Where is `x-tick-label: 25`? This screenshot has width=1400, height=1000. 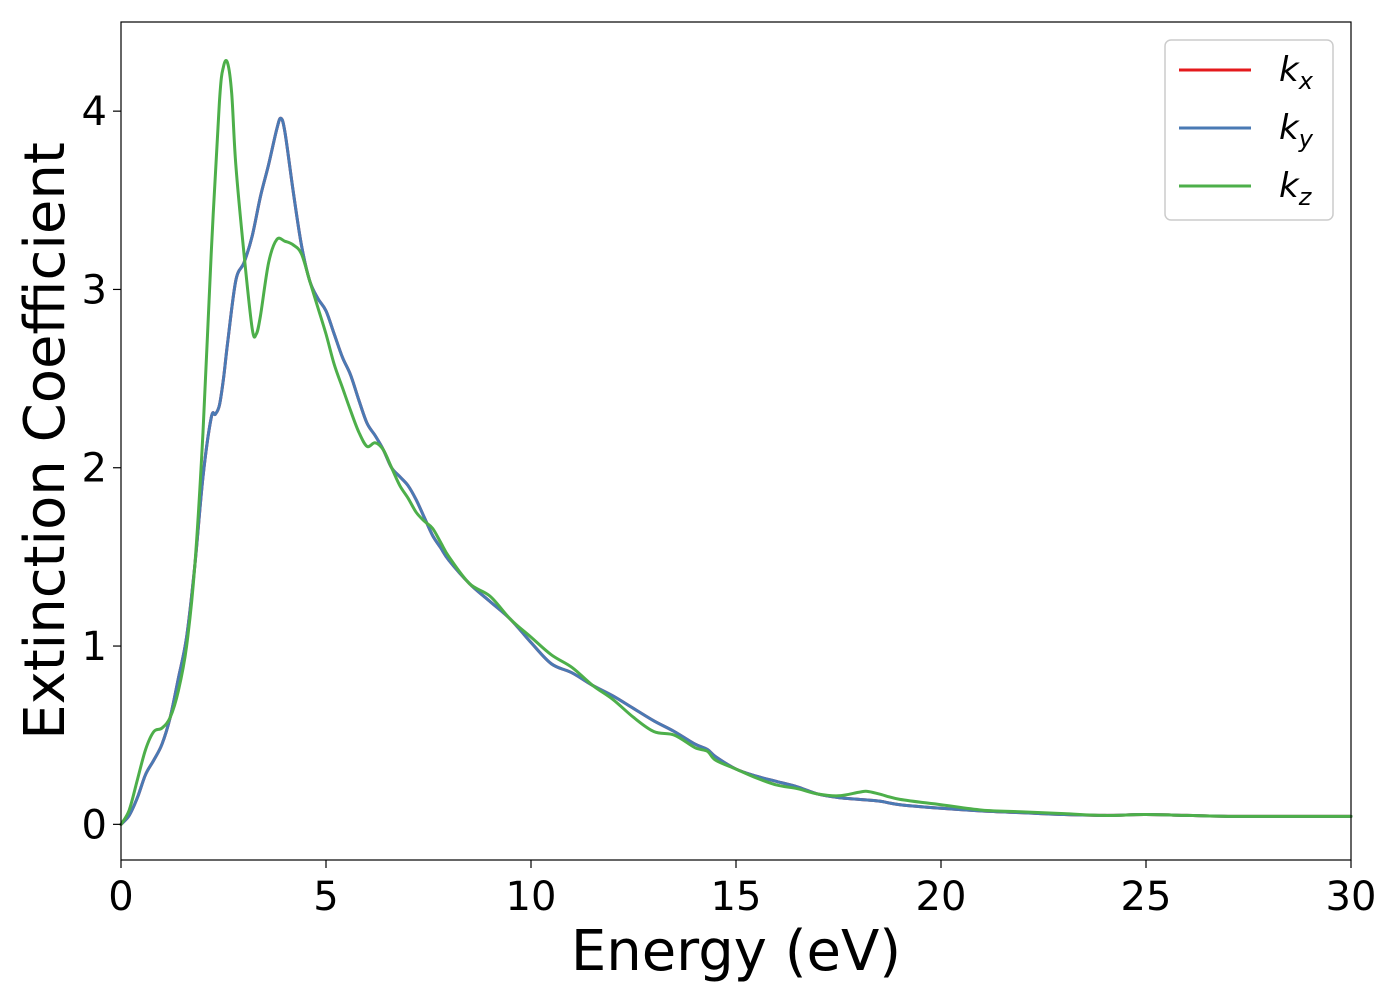 x-tick-label: 25 is located at coordinates (1146, 897).